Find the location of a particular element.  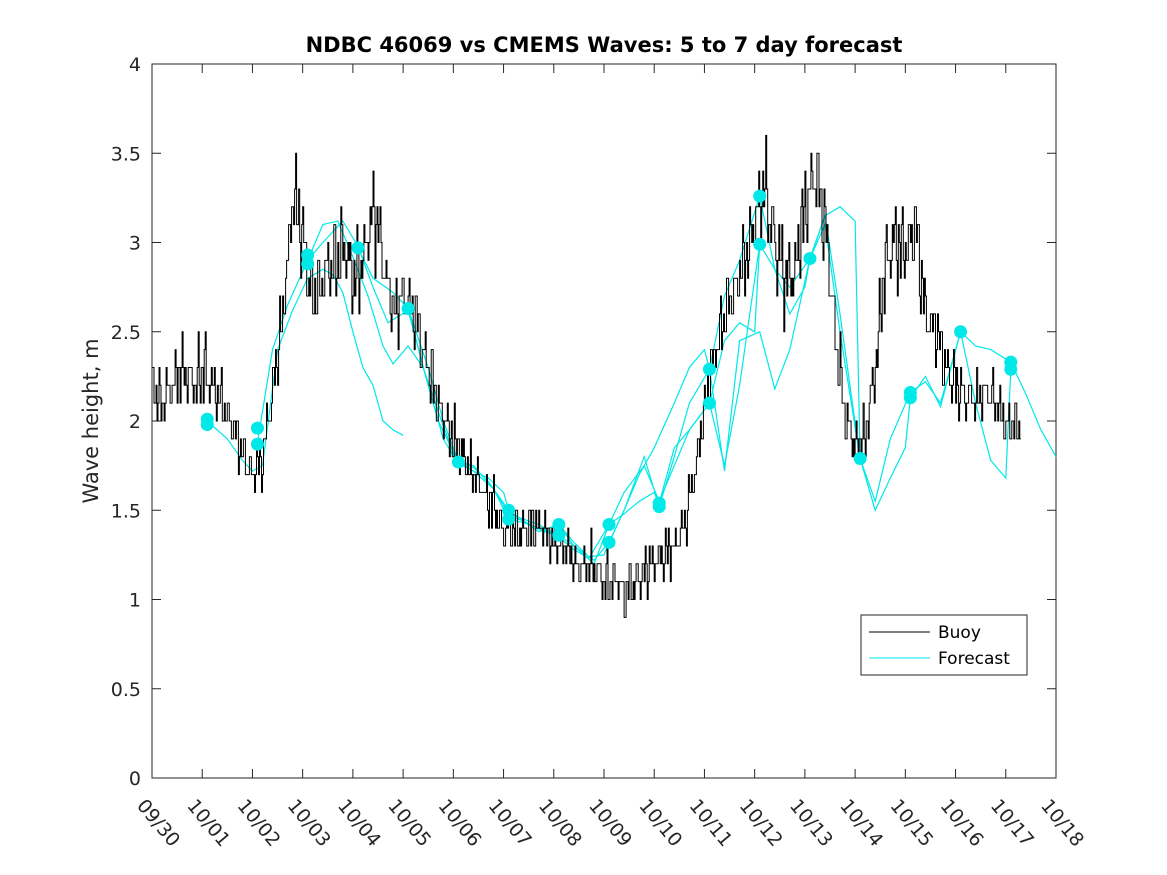

y-axis-label: Wave height, m is located at coordinates (91, 420).